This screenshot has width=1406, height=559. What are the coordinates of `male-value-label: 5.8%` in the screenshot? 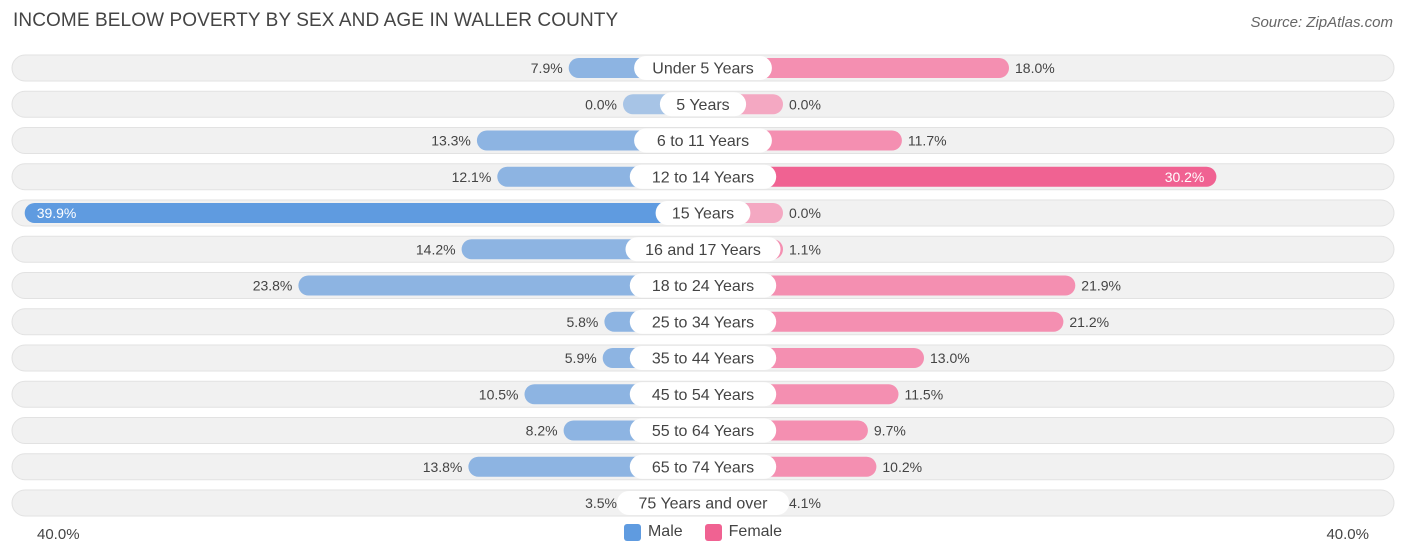 It's located at (582, 322).